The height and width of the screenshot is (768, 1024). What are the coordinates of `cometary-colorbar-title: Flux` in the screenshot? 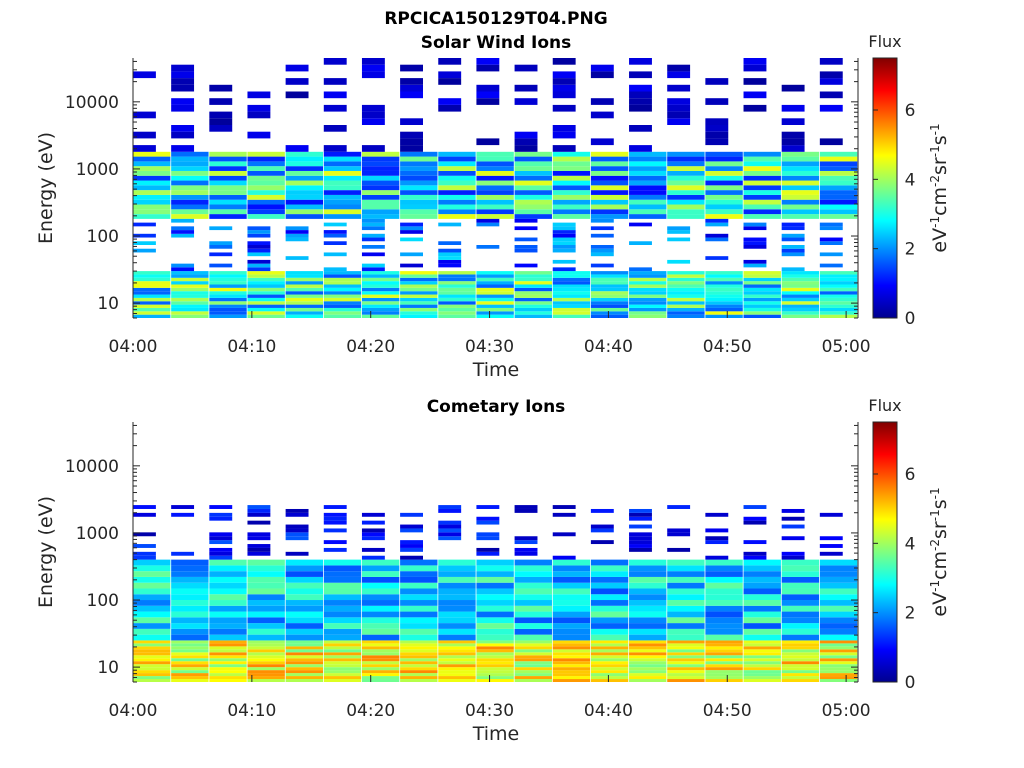 It's located at (884, 405).